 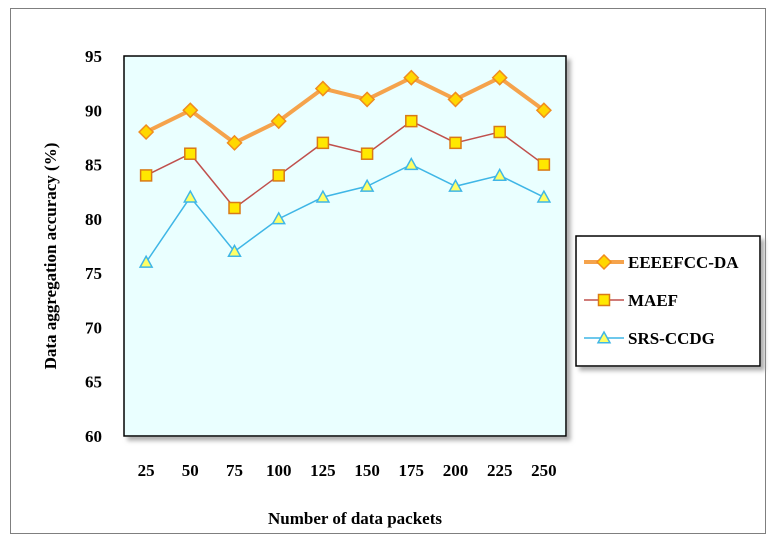 What do you see at coordinates (544, 470) in the screenshot?
I see `x-tick-label: 250` at bounding box center [544, 470].